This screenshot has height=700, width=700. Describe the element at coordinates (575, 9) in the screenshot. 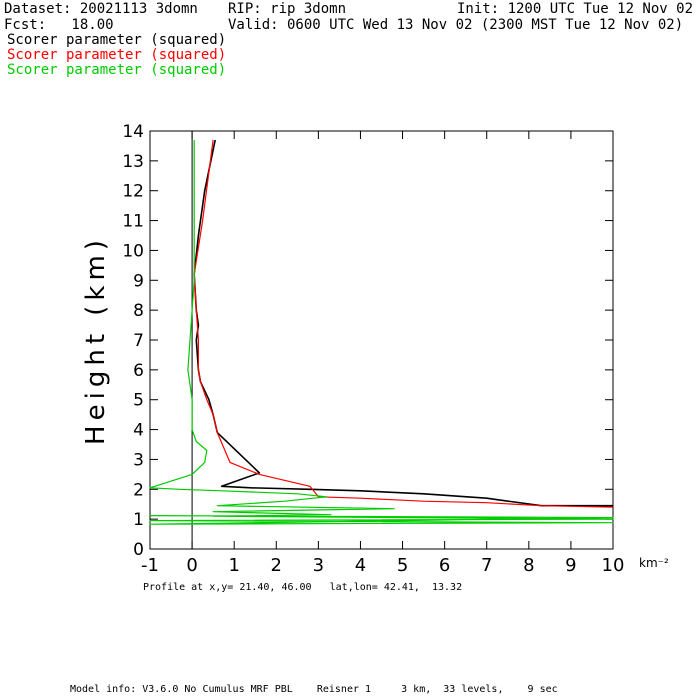

I see `init-label: Init: 1200 UTC Tue 12 Nov 02` at that location.